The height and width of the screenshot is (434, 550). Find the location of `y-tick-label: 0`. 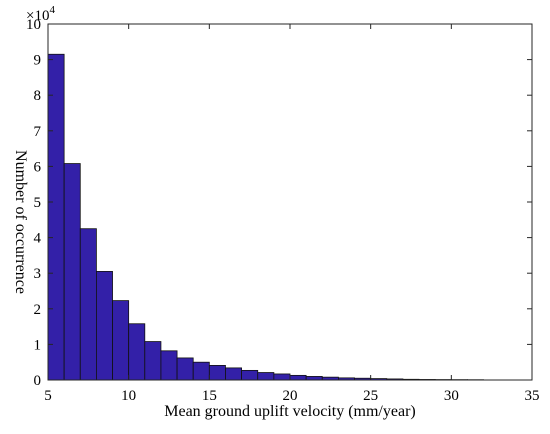

y-tick-label: 0 is located at coordinates (38, 381).